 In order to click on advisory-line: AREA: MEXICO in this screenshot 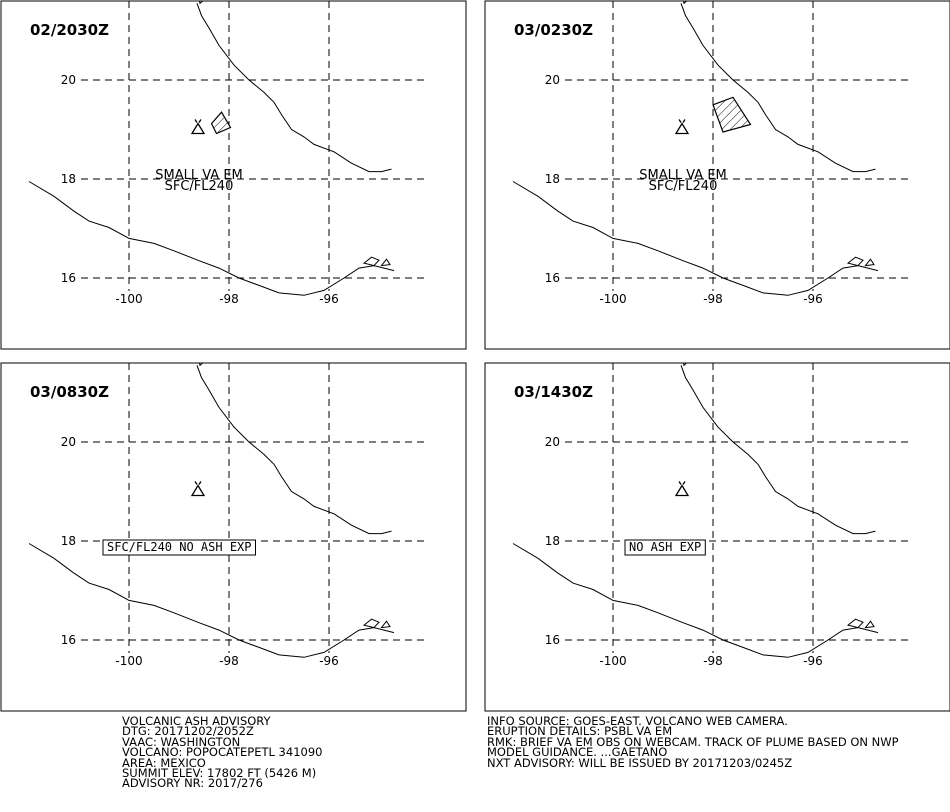, I will do `click(164, 762)`.